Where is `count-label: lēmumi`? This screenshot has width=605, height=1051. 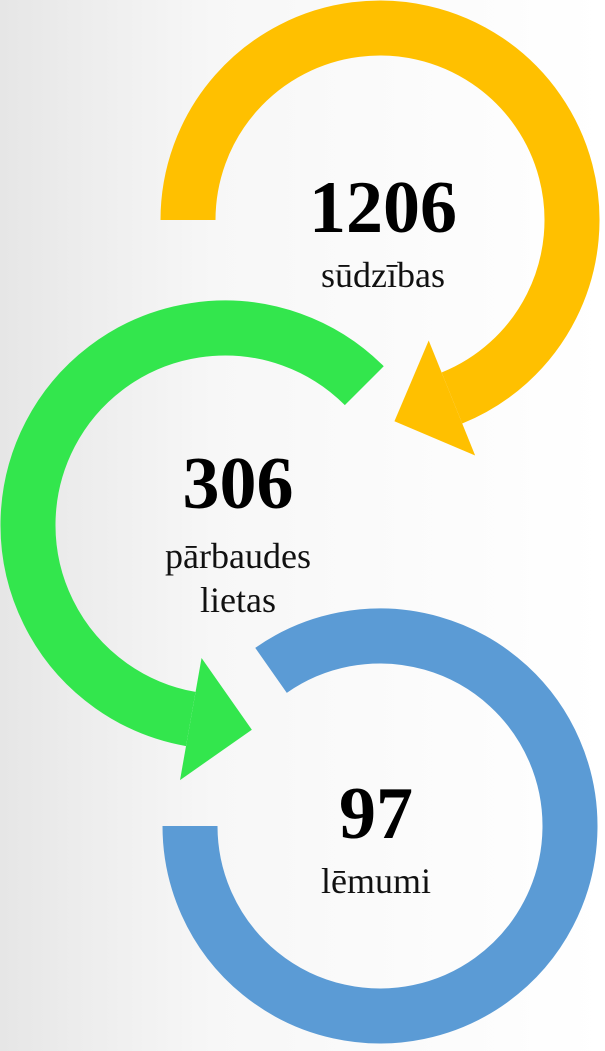 count-label: lēmumi is located at coordinates (376, 881).